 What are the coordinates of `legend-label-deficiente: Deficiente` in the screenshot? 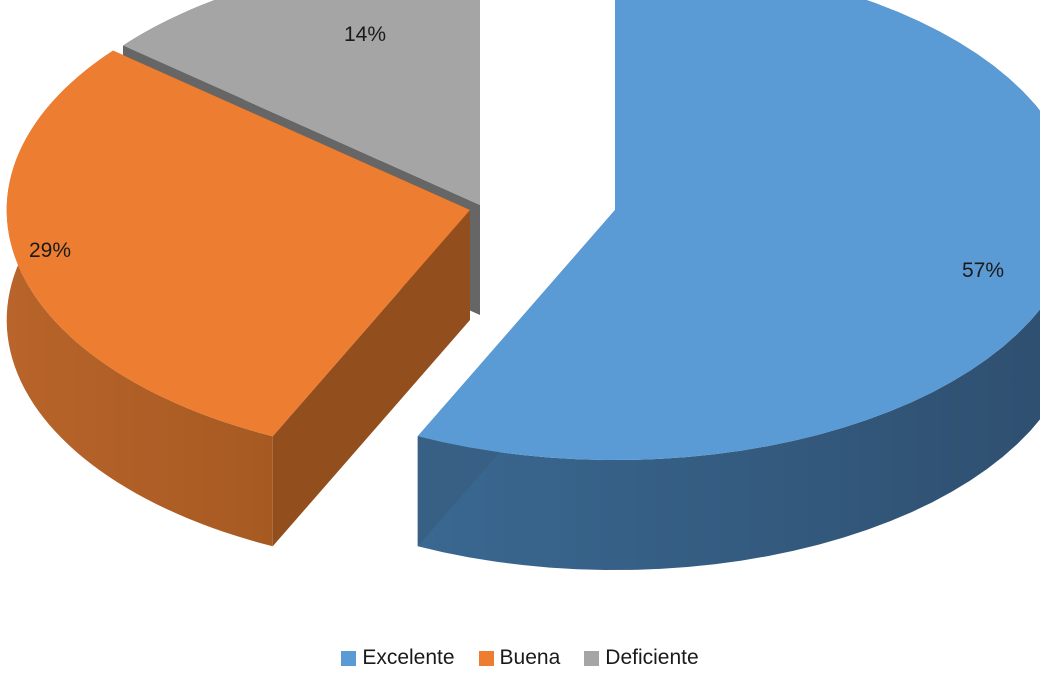 It's located at (652, 657).